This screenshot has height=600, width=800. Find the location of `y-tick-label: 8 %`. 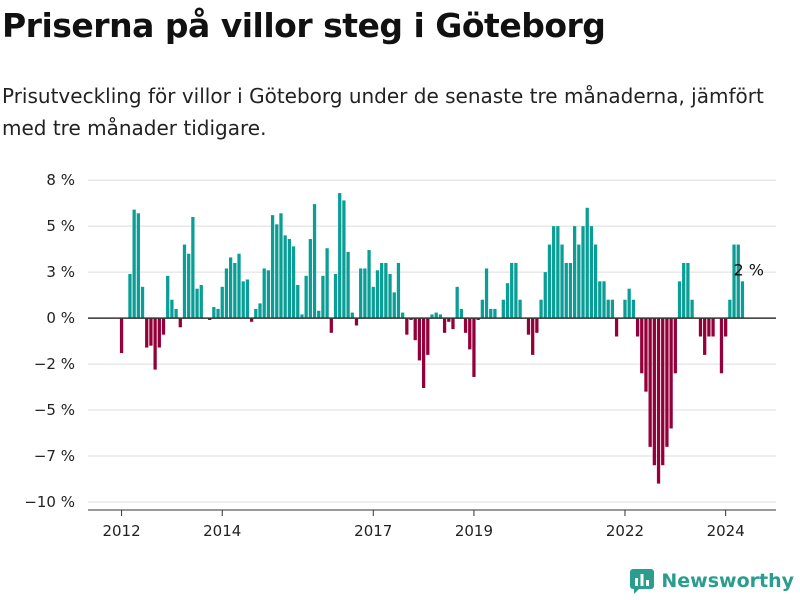

y-tick-label: 8 % is located at coordinates (60, 180).